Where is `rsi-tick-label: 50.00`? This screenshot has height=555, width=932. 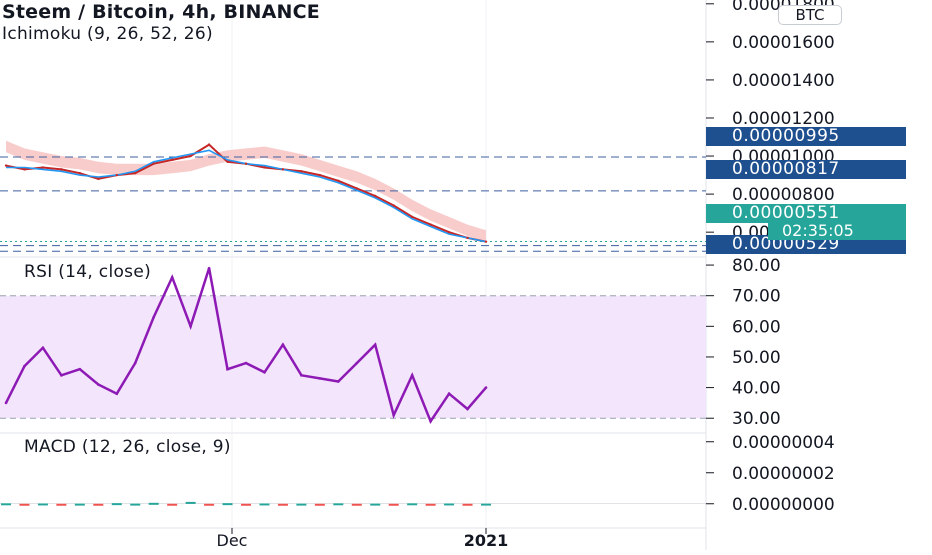 rsi-tick-label: 50.00 is located at coordinates (756, 358).